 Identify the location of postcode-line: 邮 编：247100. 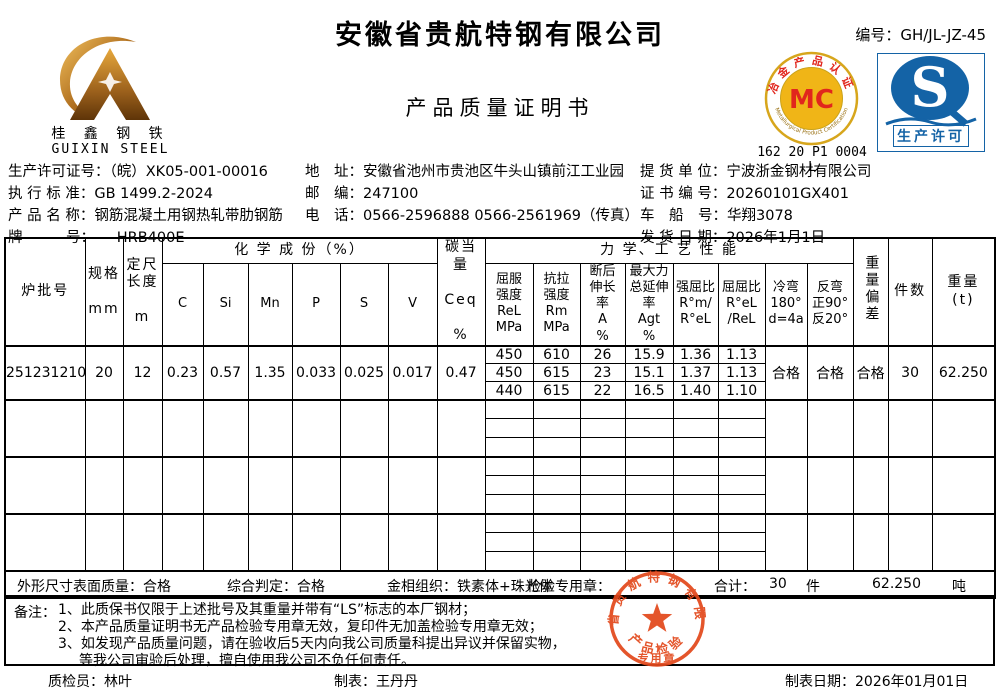
(362, 194).